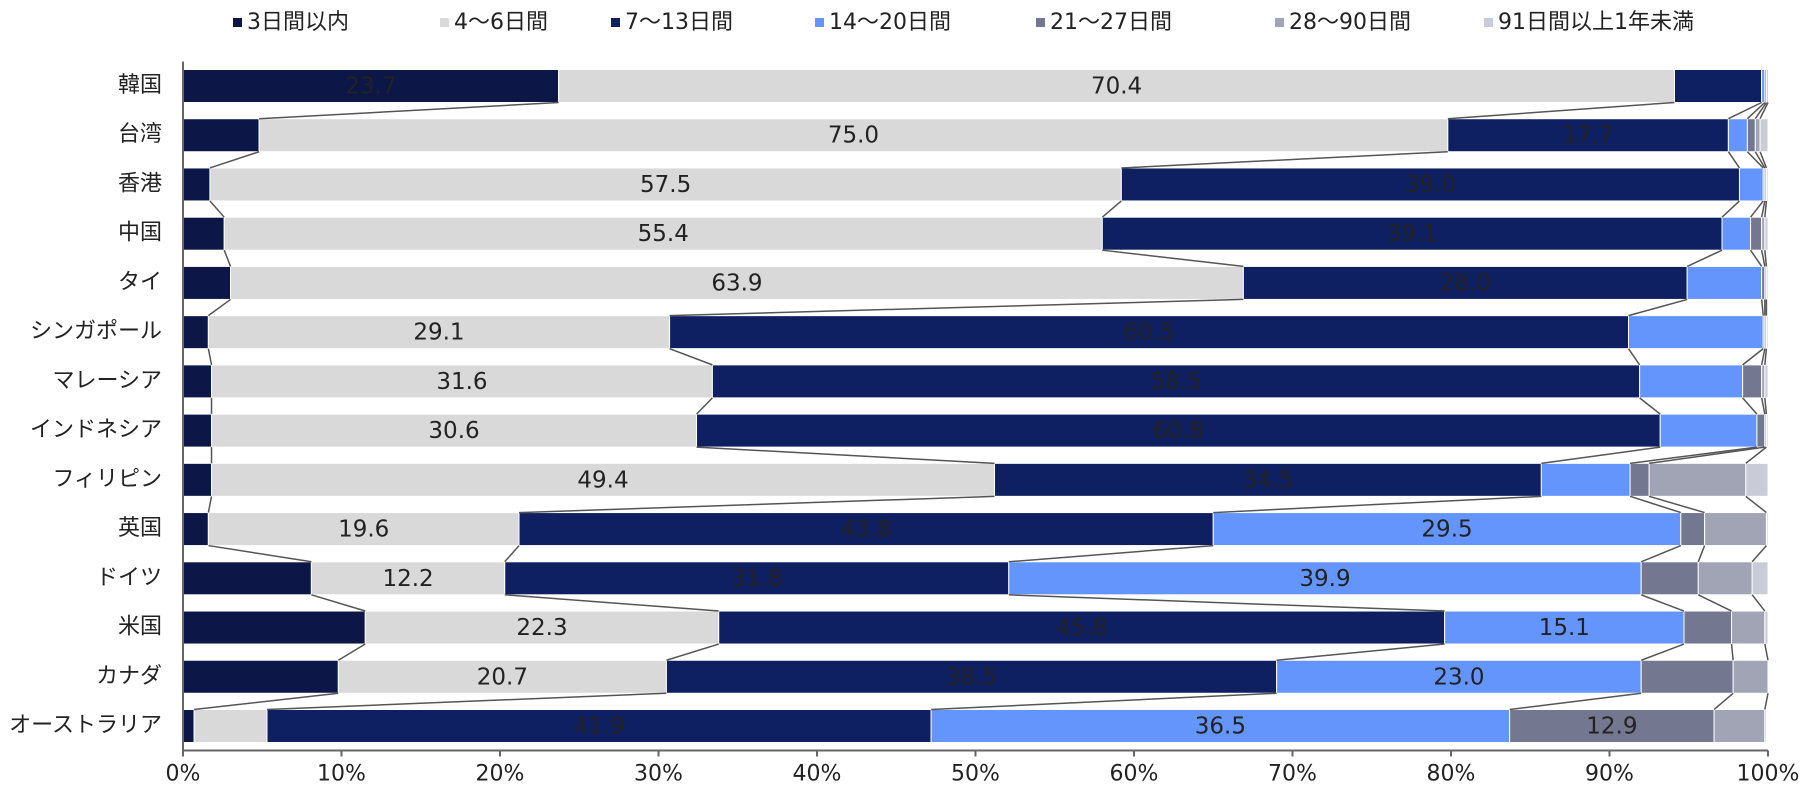 The image size is (1816, 788). What do you see at coordinates (1267, 480) in the screenshot?
I see `data-label: 34.5` at bounding box center [1267, 480].